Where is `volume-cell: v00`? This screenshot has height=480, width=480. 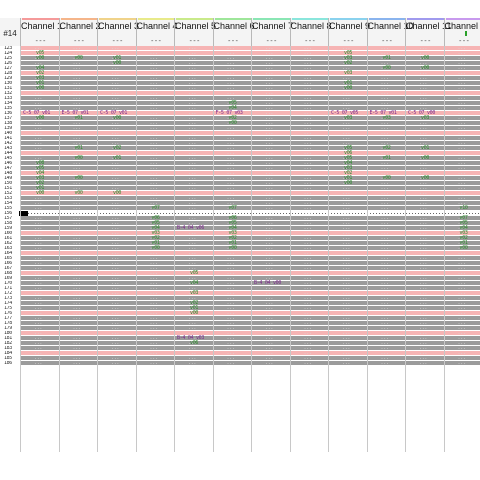
volume-cell: v00 is located at coordinates (78, 158).